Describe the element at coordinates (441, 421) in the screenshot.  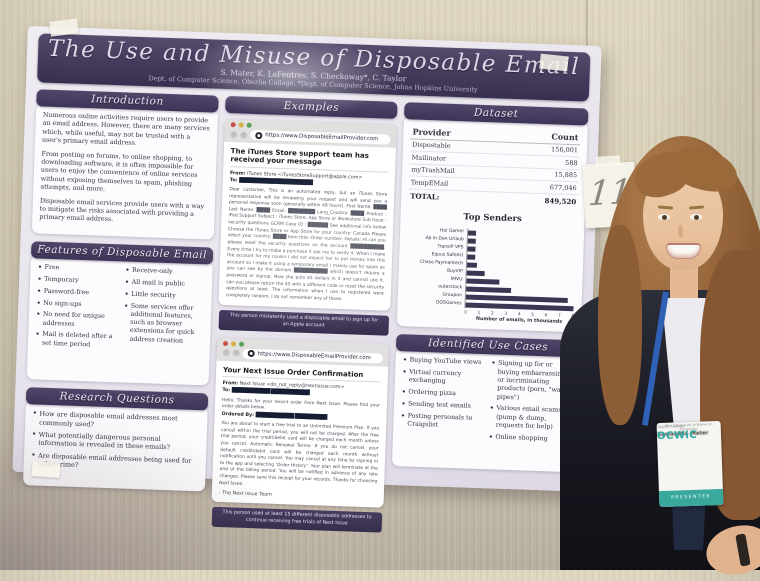
I see `use-case-item: Posting personals to Craigslist` at that location.